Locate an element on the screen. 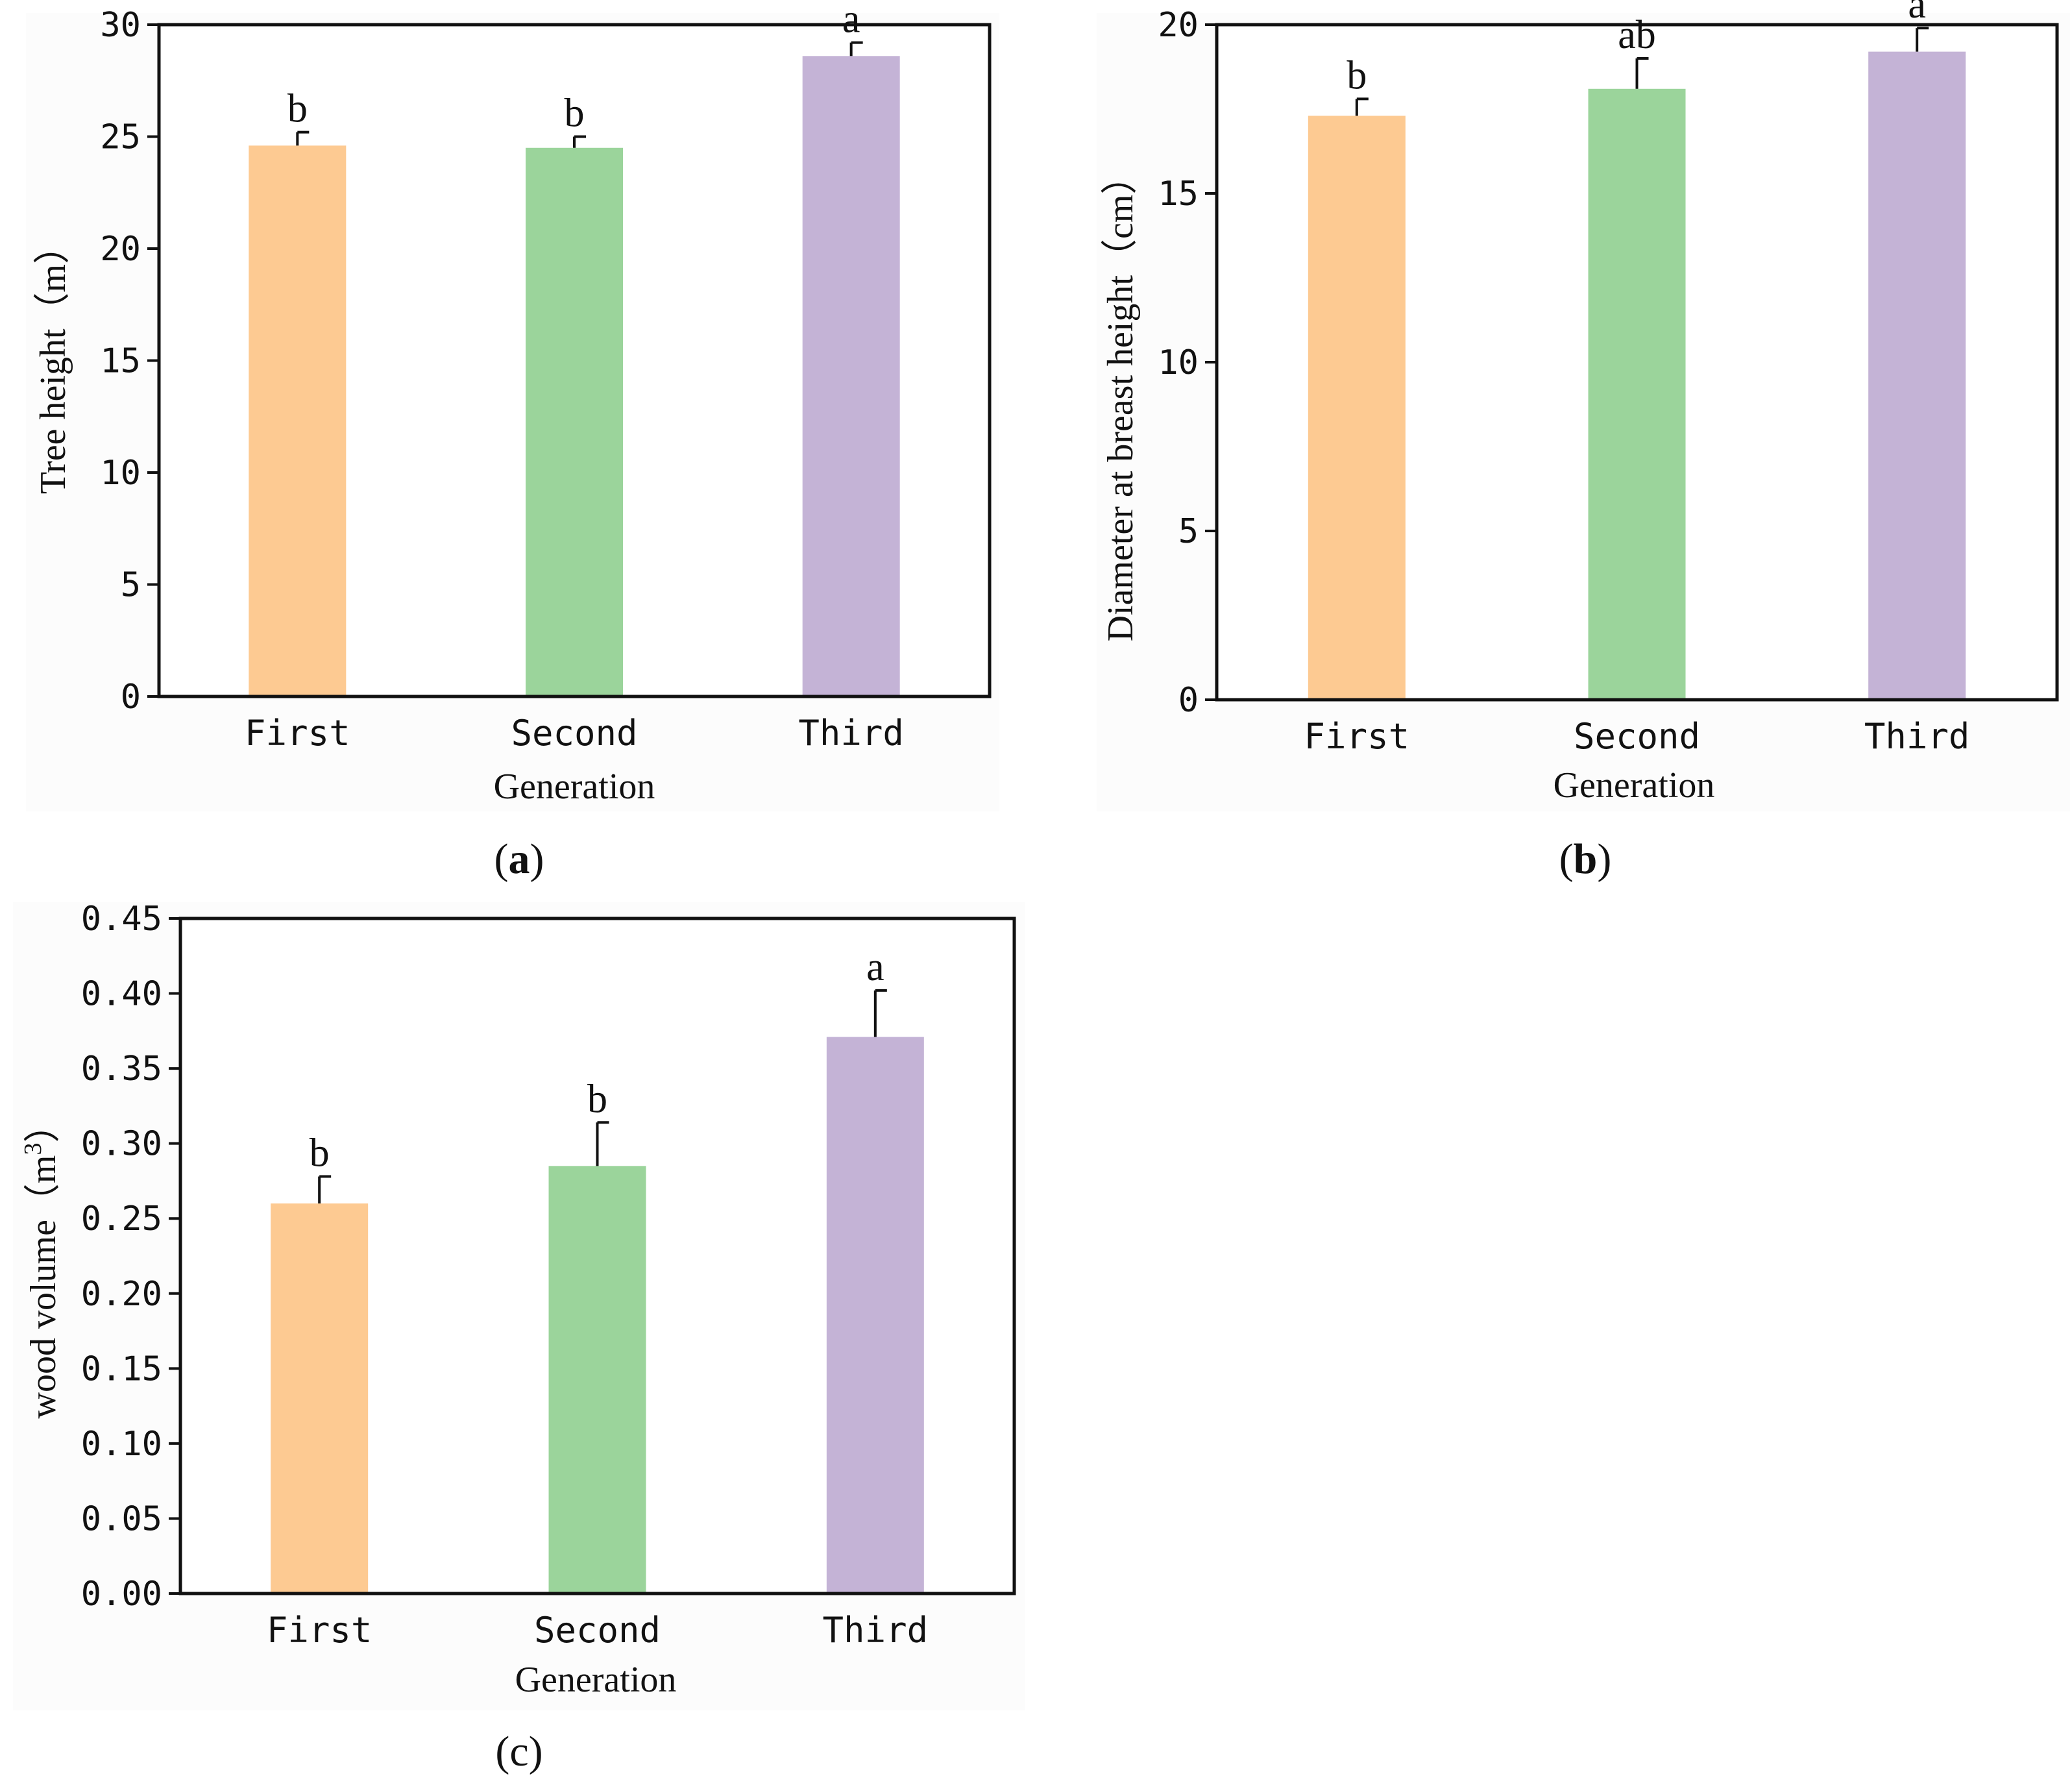  panel-c-x-axis-label: Generation is located at coordinates (596, 1680).